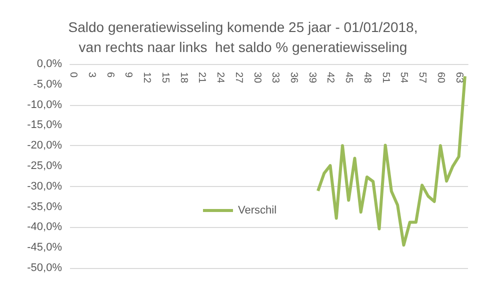  What do you see at coordinates (47, 84) in the screenshot?
I see `y-tick-label: -5,0%` at bounding box center [47, 84].